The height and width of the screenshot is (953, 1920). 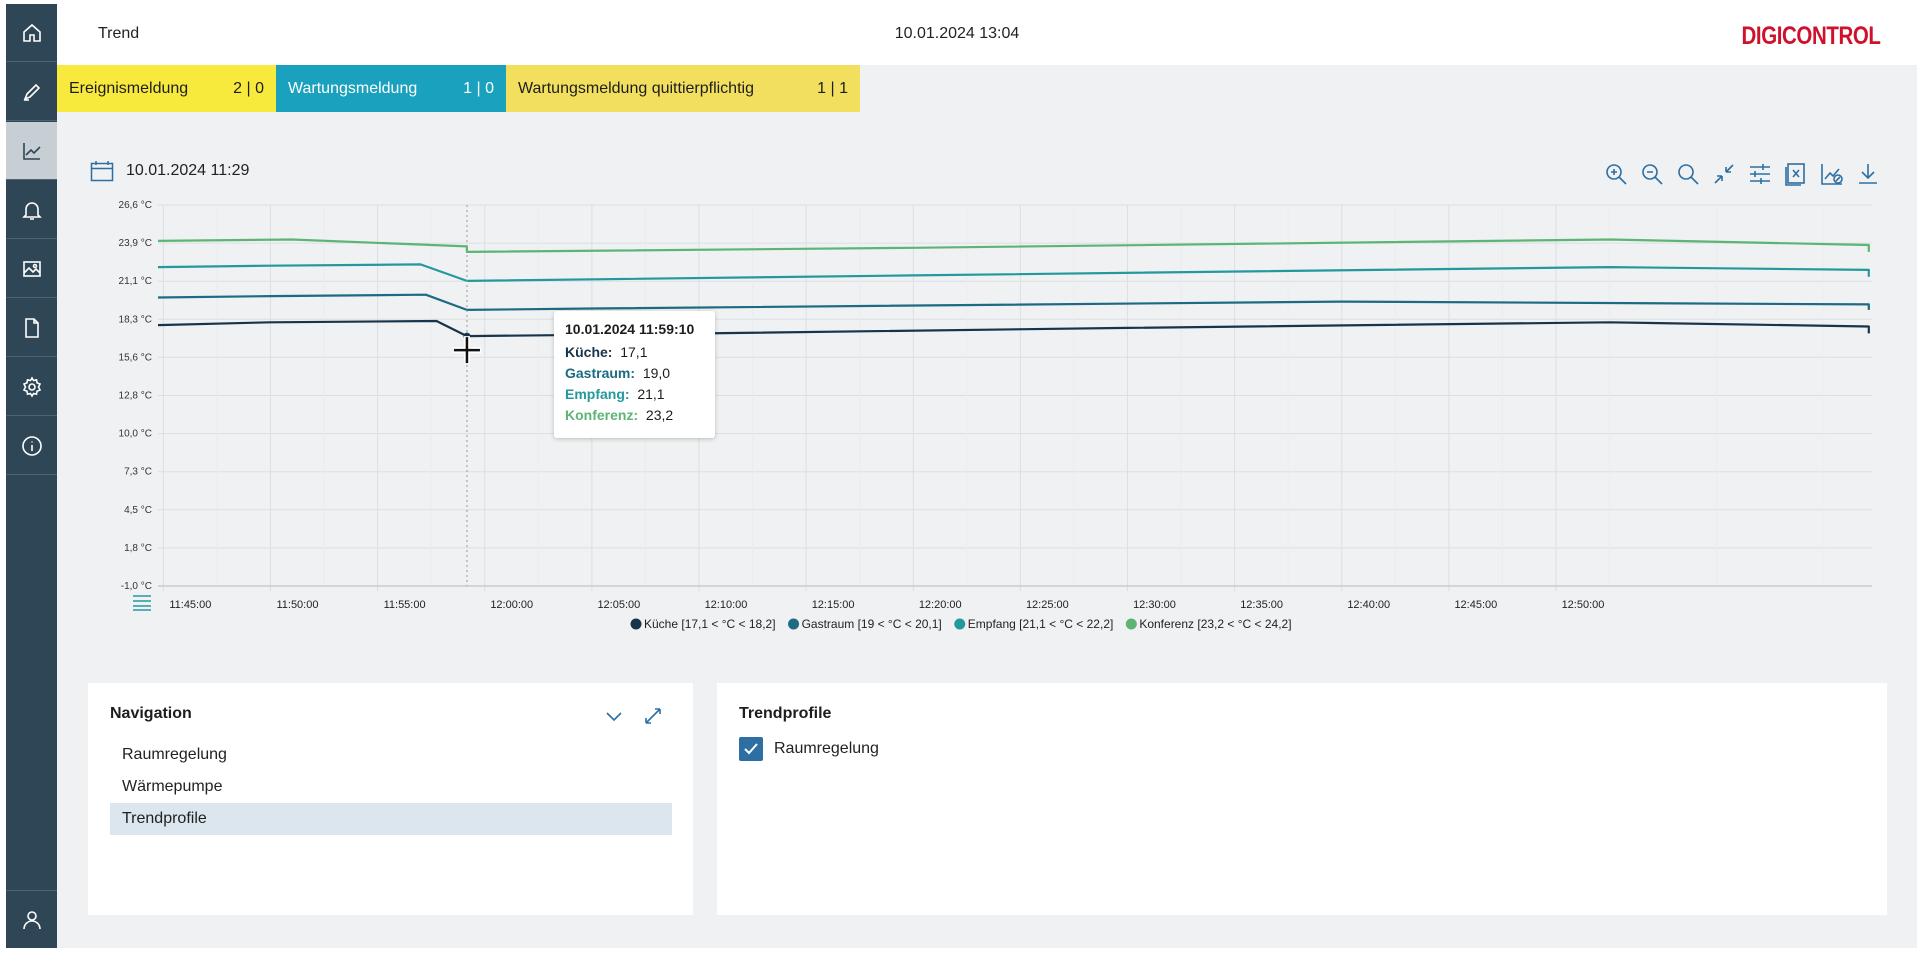 I want to click on info-icon, so click(x=31, y=445).